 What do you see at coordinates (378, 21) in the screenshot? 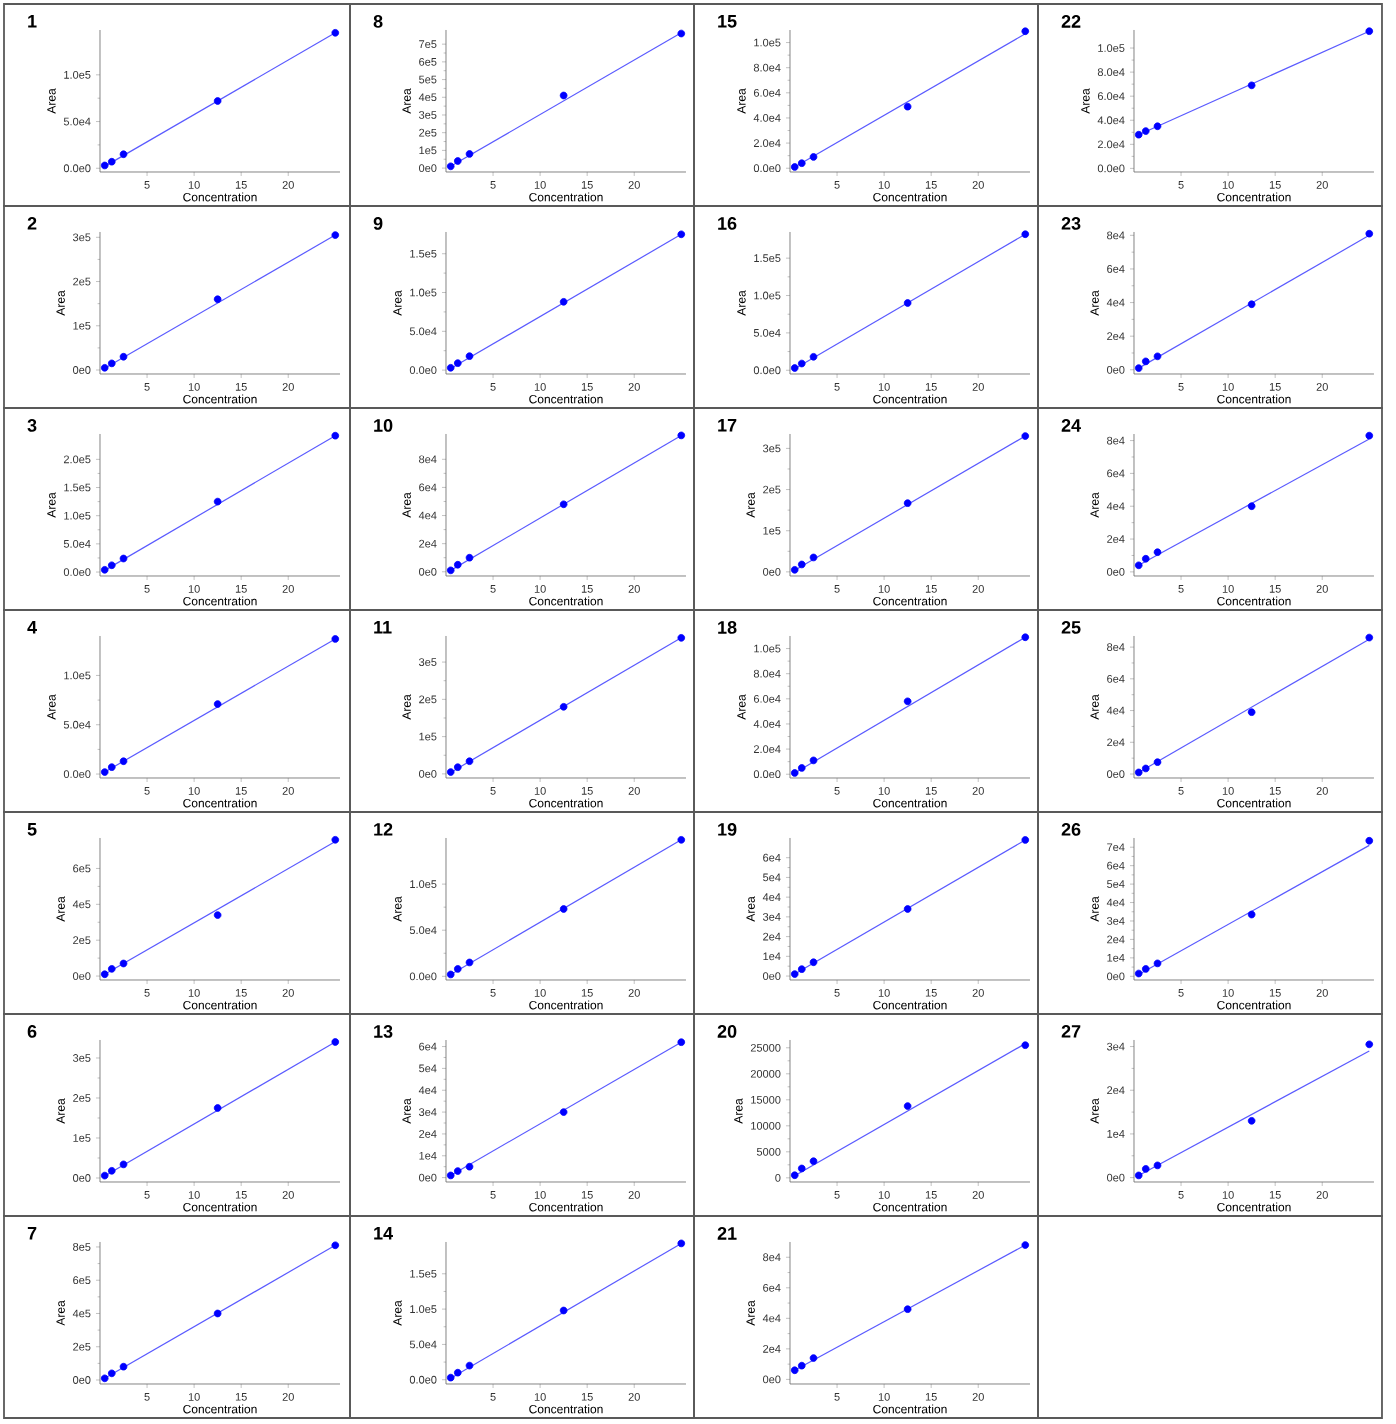
I see `chart-title: 8` at bounding box center [378, 21].